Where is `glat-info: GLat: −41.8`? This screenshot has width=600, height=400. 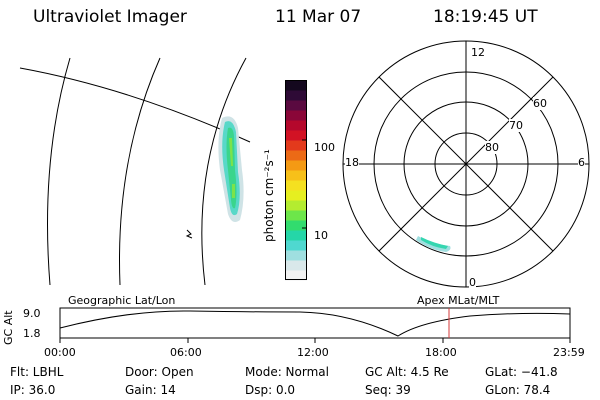
glat-info: GLat: −41.8 is located at coordinates (521, 372).